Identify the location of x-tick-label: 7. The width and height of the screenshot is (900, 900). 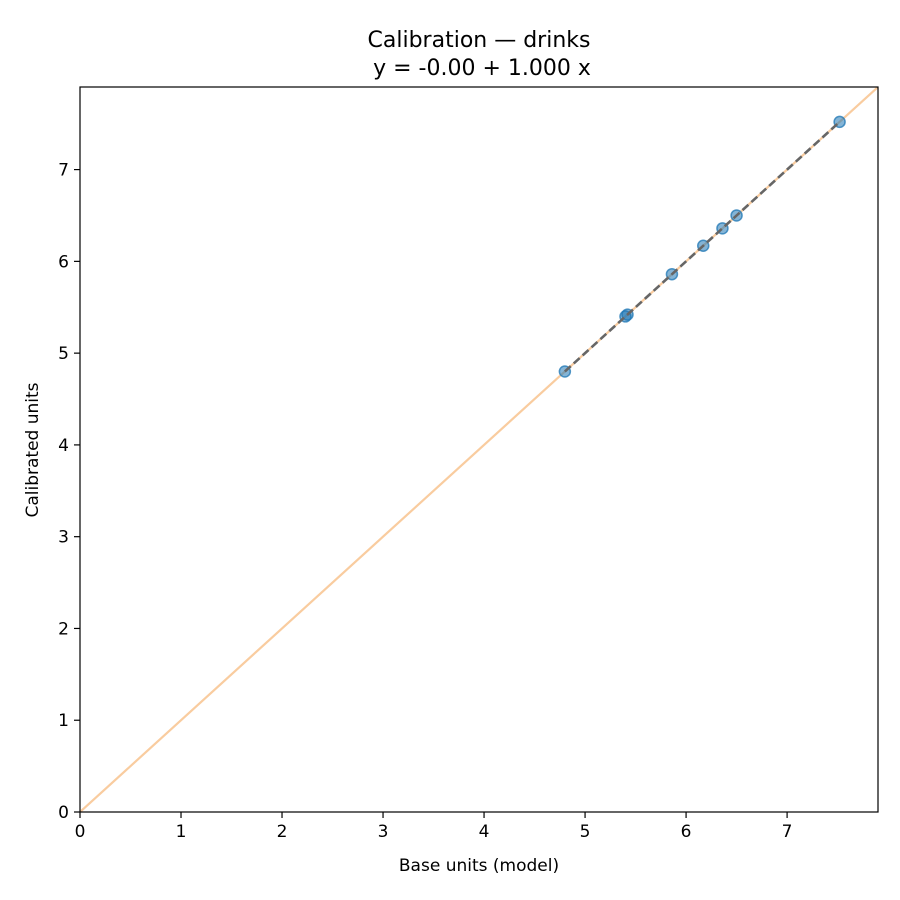
(787, 832).